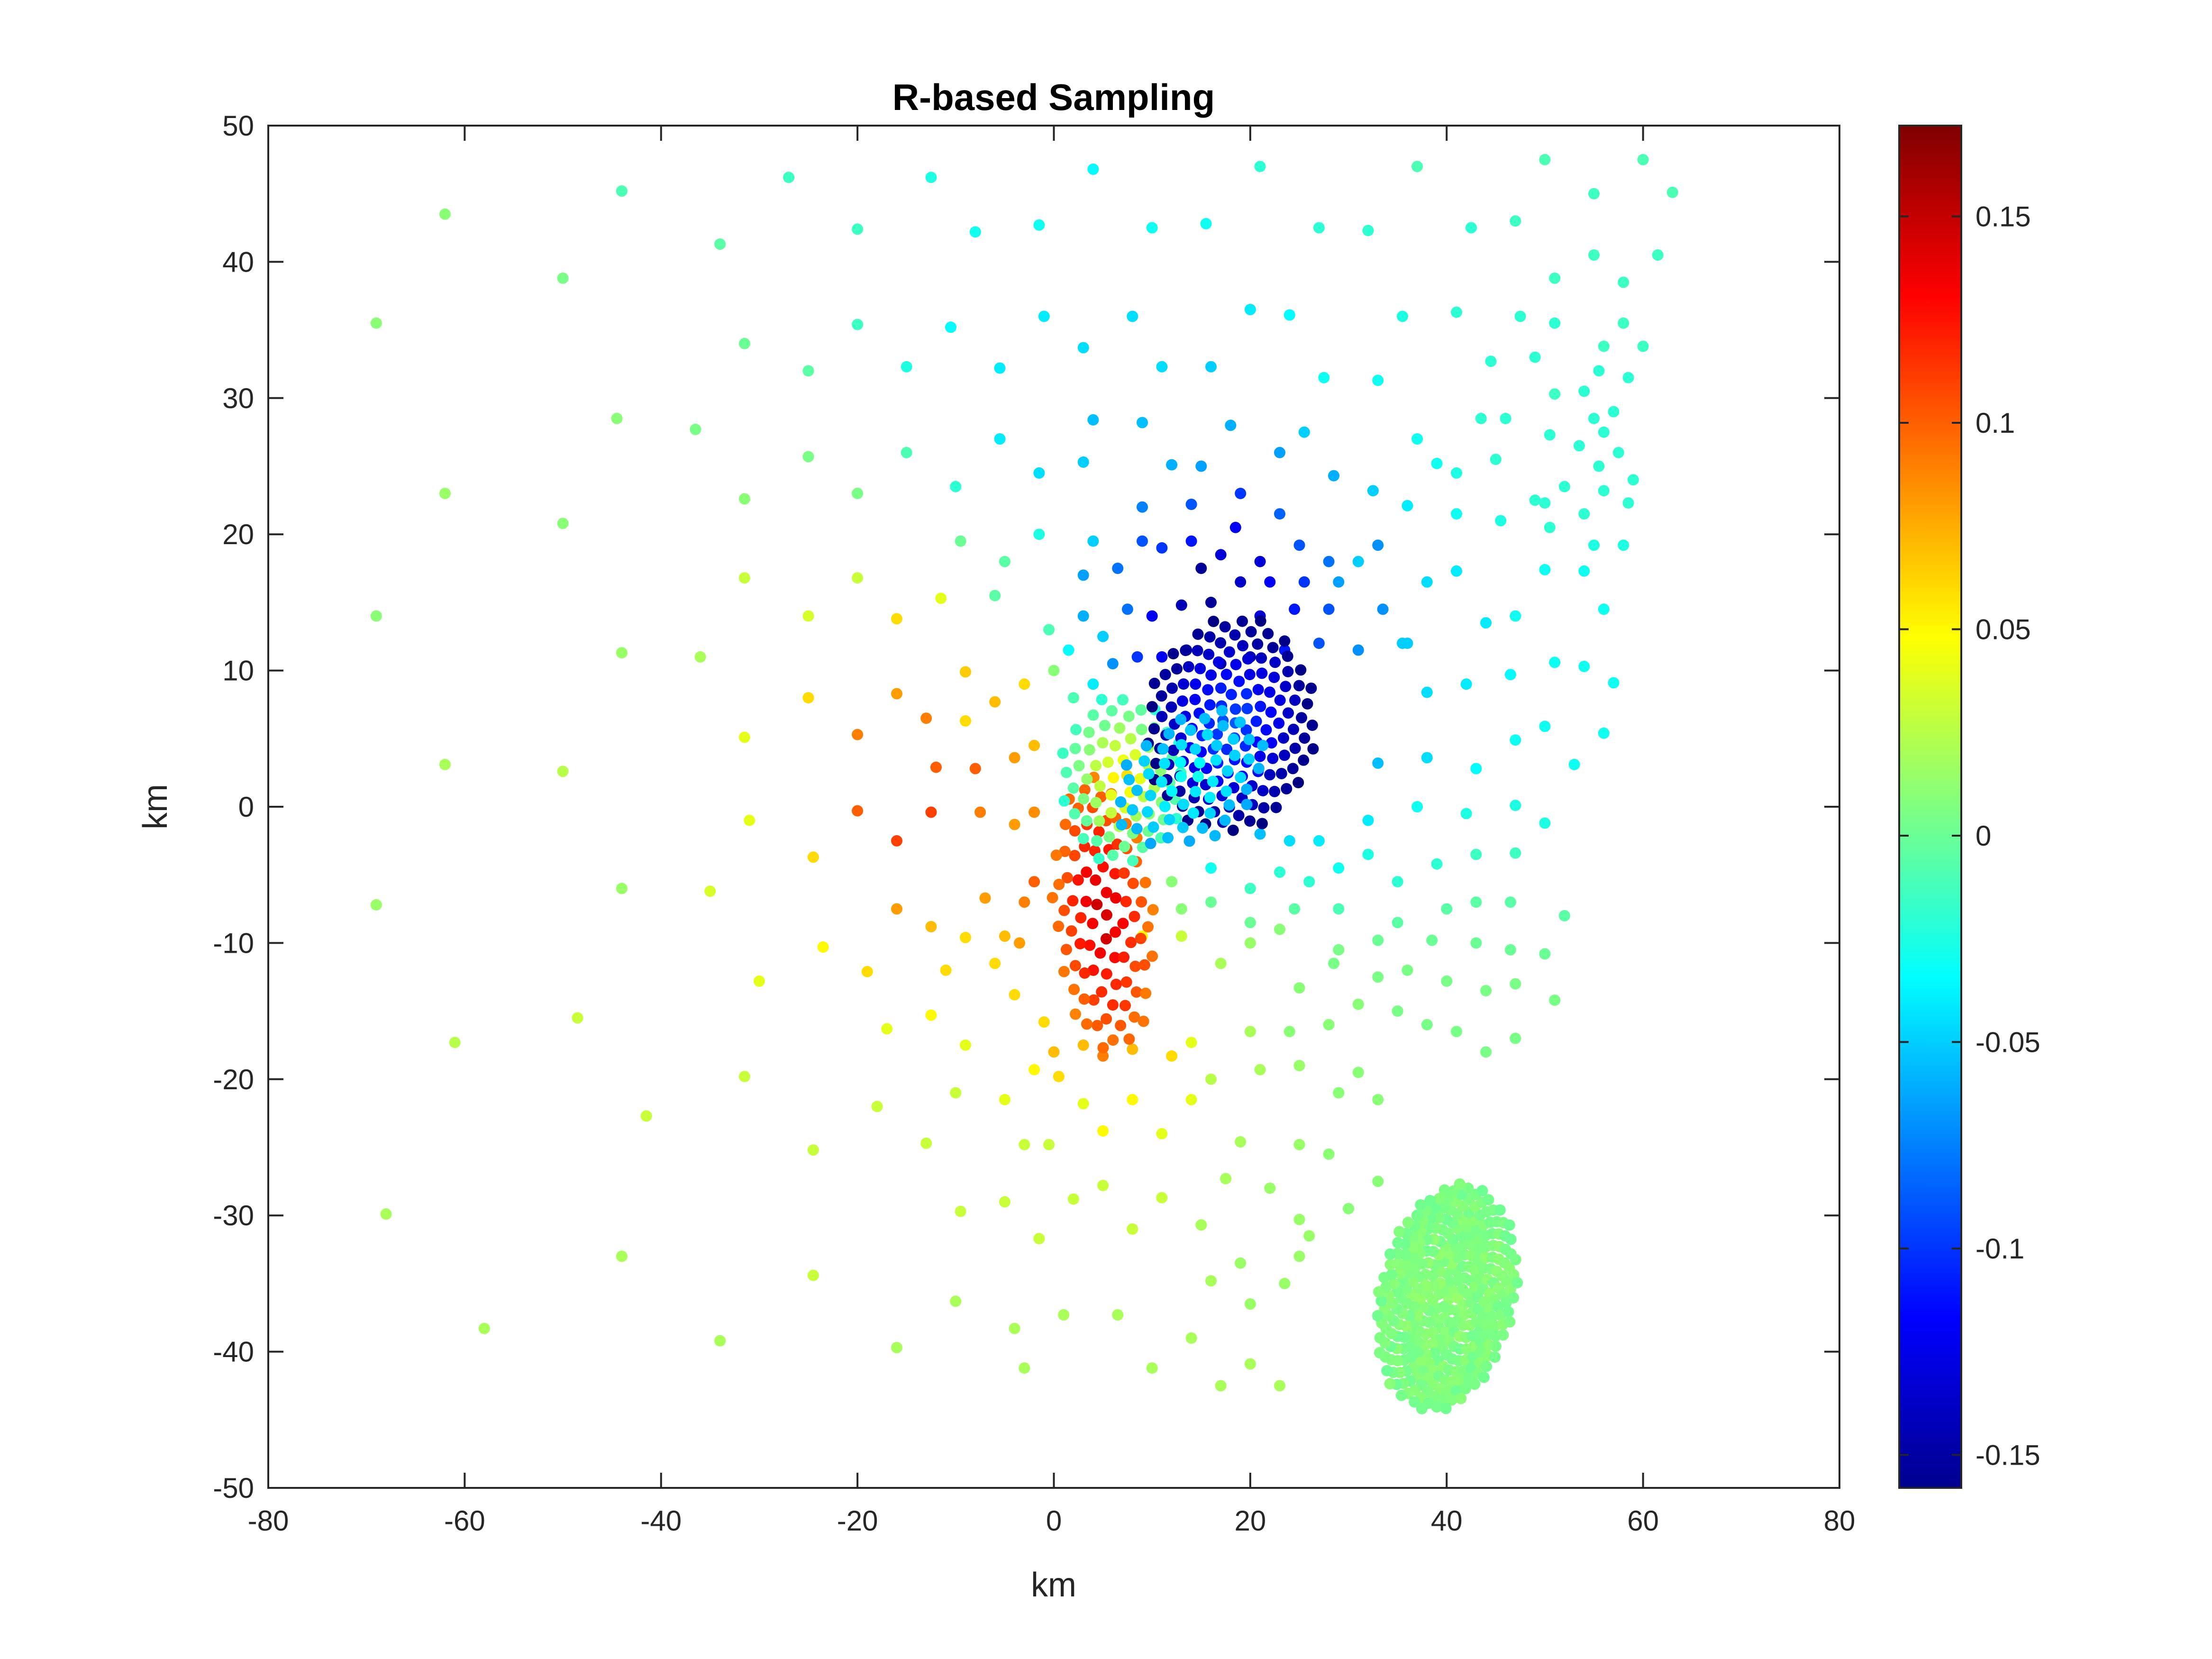  What do you see at coordinates (233, 1352) in the screenshot?
I see `y-tick-label: -40` at bounding box center [233, 1352].